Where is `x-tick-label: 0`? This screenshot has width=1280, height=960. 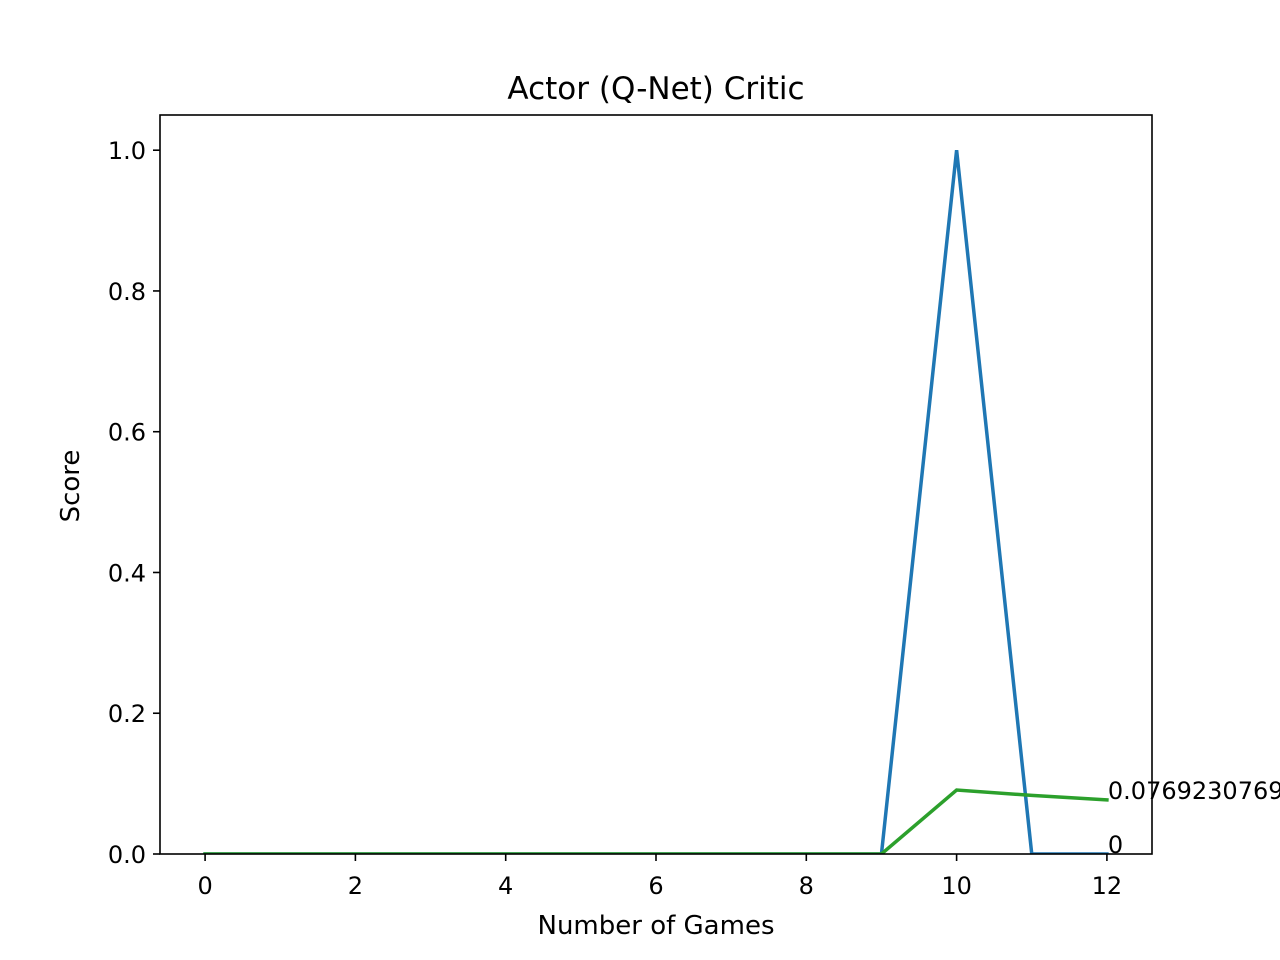
x-tick-label: 0 is located at coordinates (204, 886).